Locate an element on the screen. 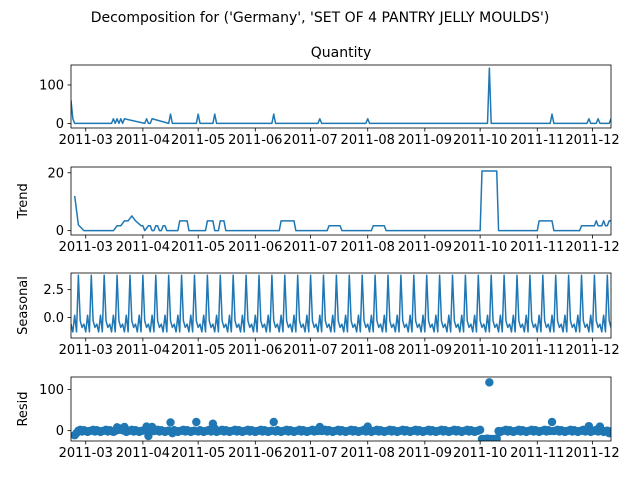 The width and height of the screenshot is (640, 480). y-tick-label: 2.5 is located at coordinates (53, 290).